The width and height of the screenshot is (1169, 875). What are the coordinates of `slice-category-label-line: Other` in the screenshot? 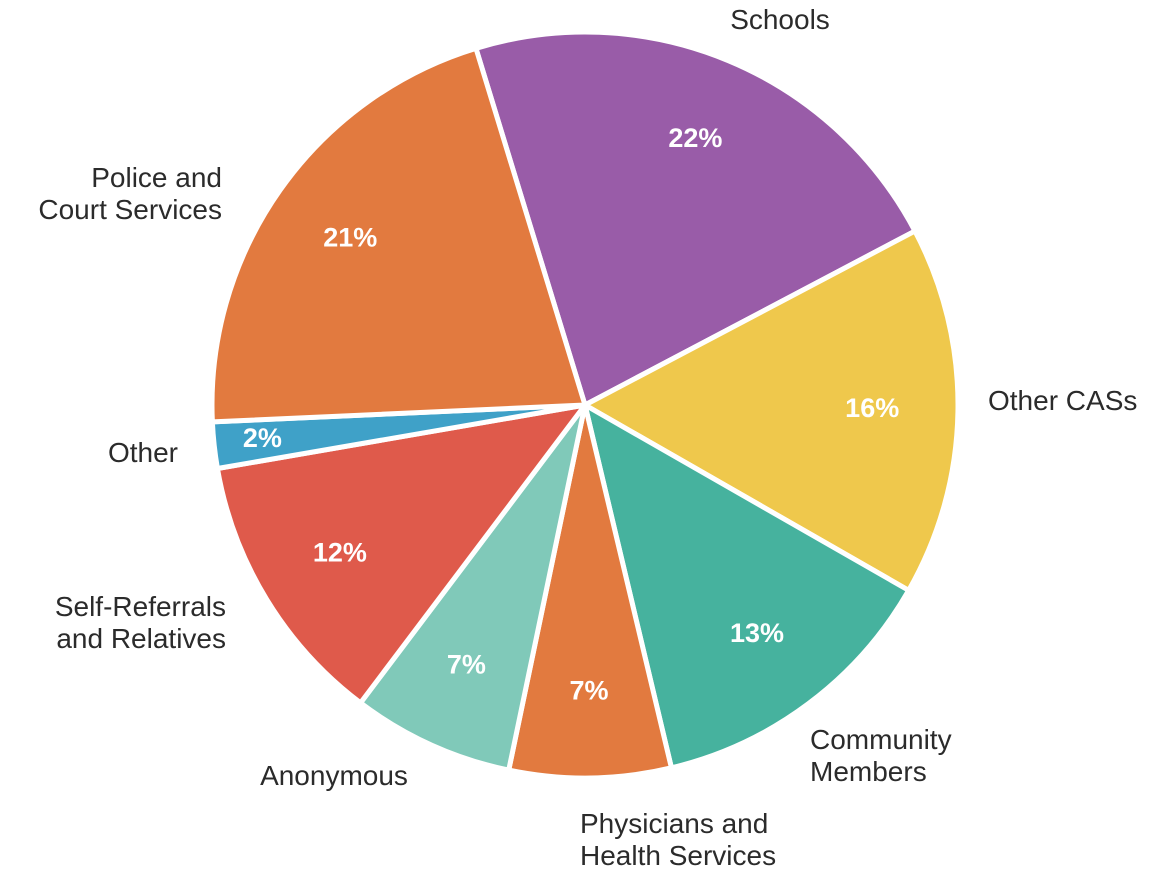 It's located at (143, 452).